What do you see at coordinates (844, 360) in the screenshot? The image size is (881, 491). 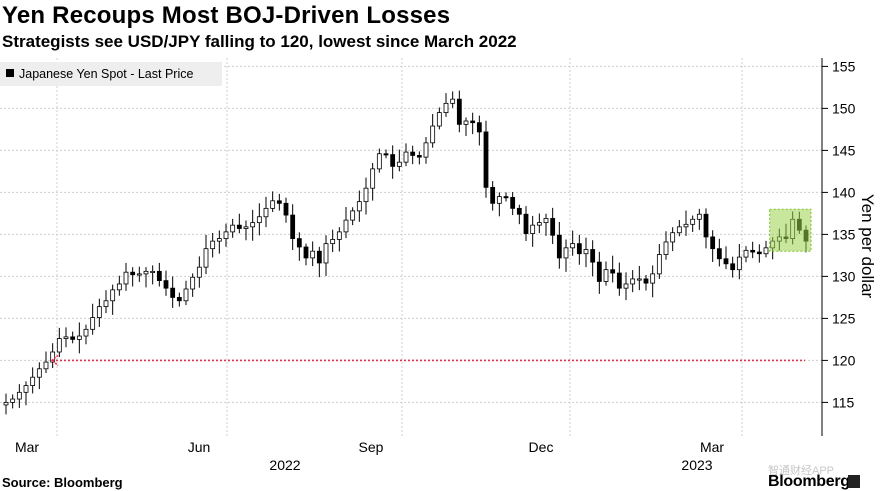 I see `y-tick-label-120: 120` at bounding box center [844, 360].